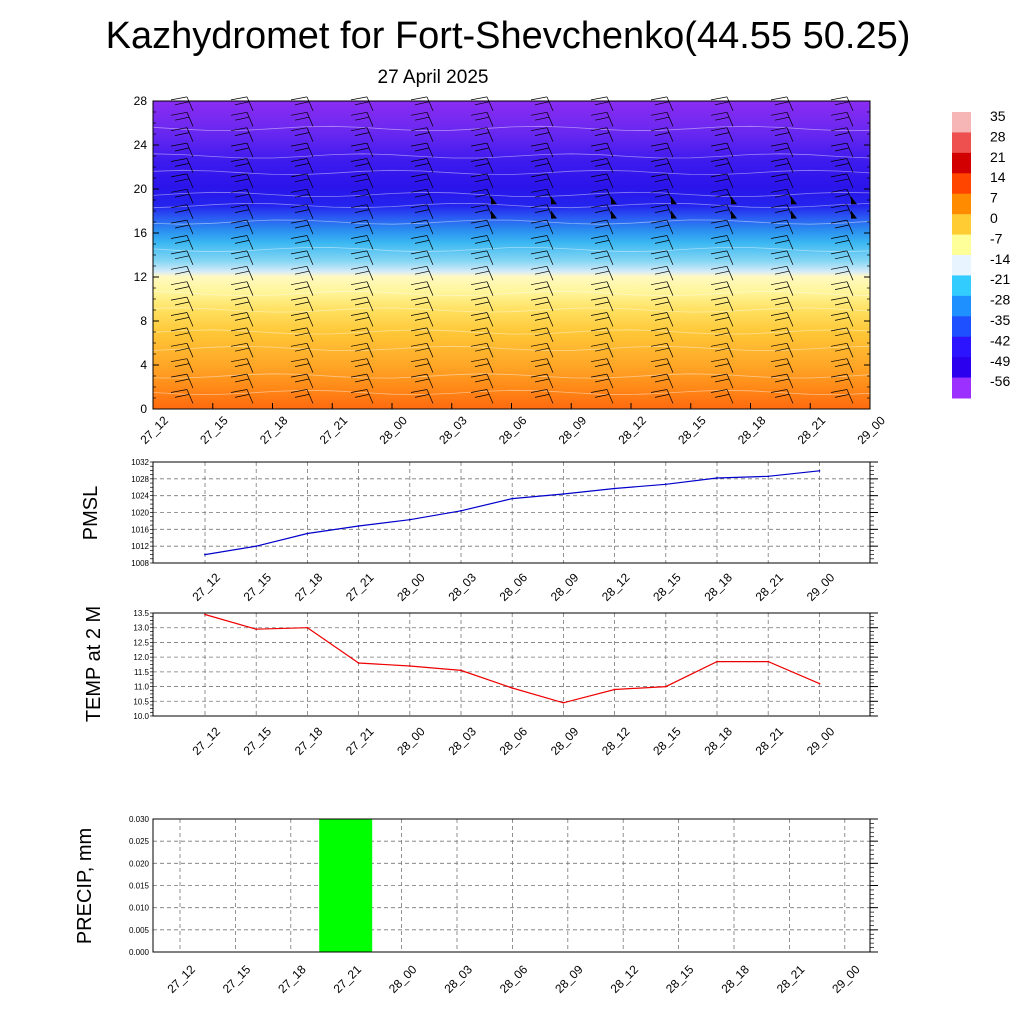 Image resolution: width=1024 pixels, height=1029 pixels. I want to click on x-tick-label: 27_21, so click(348, 979).